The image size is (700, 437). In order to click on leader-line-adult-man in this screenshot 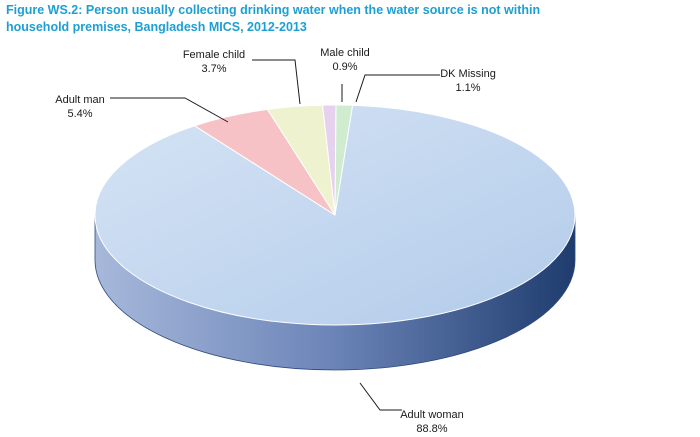, I will do `click(169, 110)`.